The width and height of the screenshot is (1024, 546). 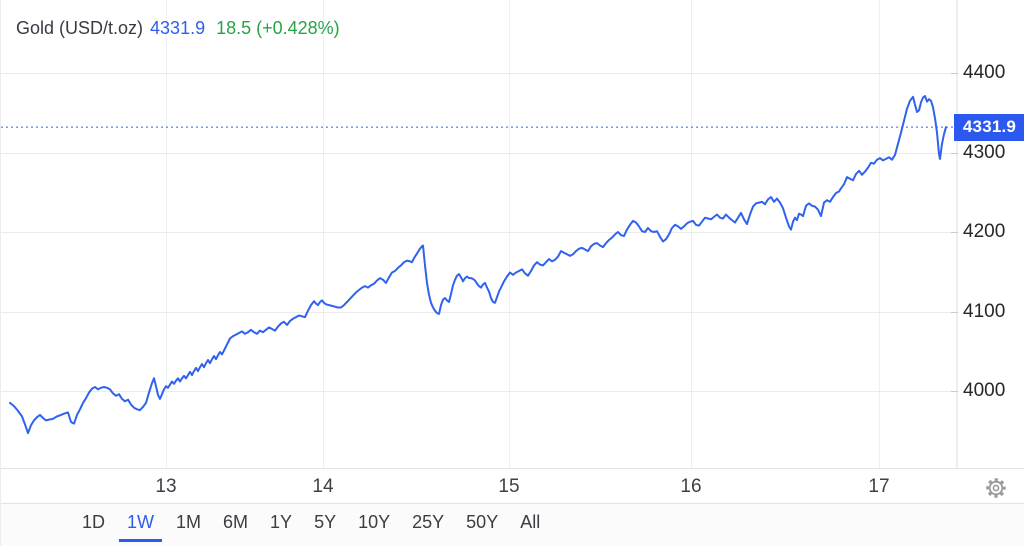 I want to click on y-axis-label: 4000, so click(x=984, y=390).